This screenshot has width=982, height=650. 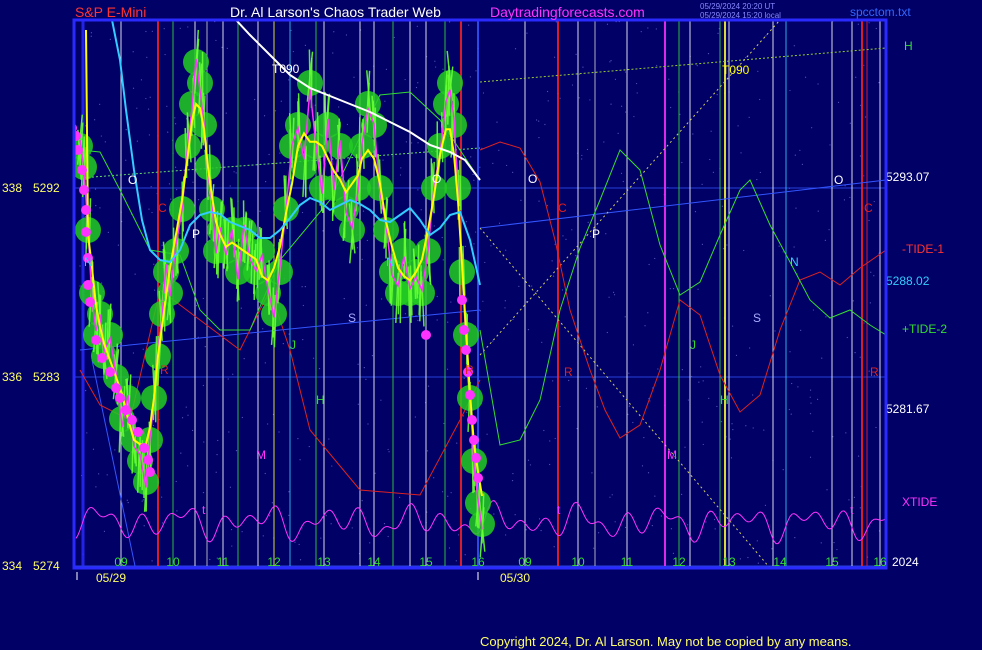 I want to click on x-axis-hour-label: 09, so click(x=525, y=562).